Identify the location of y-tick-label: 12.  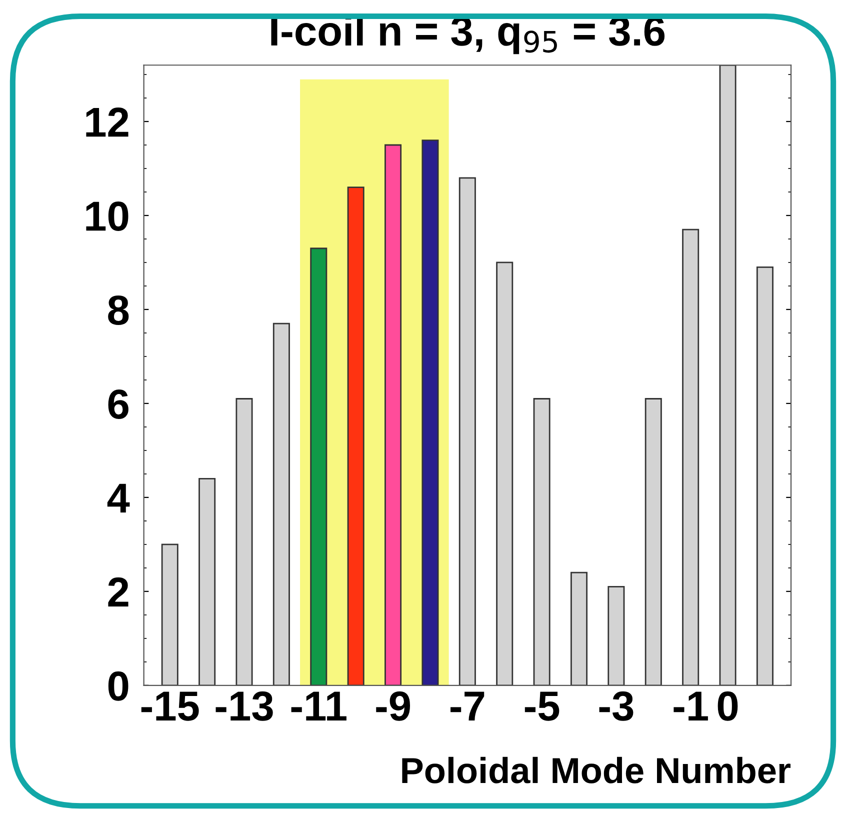
(107, 122).